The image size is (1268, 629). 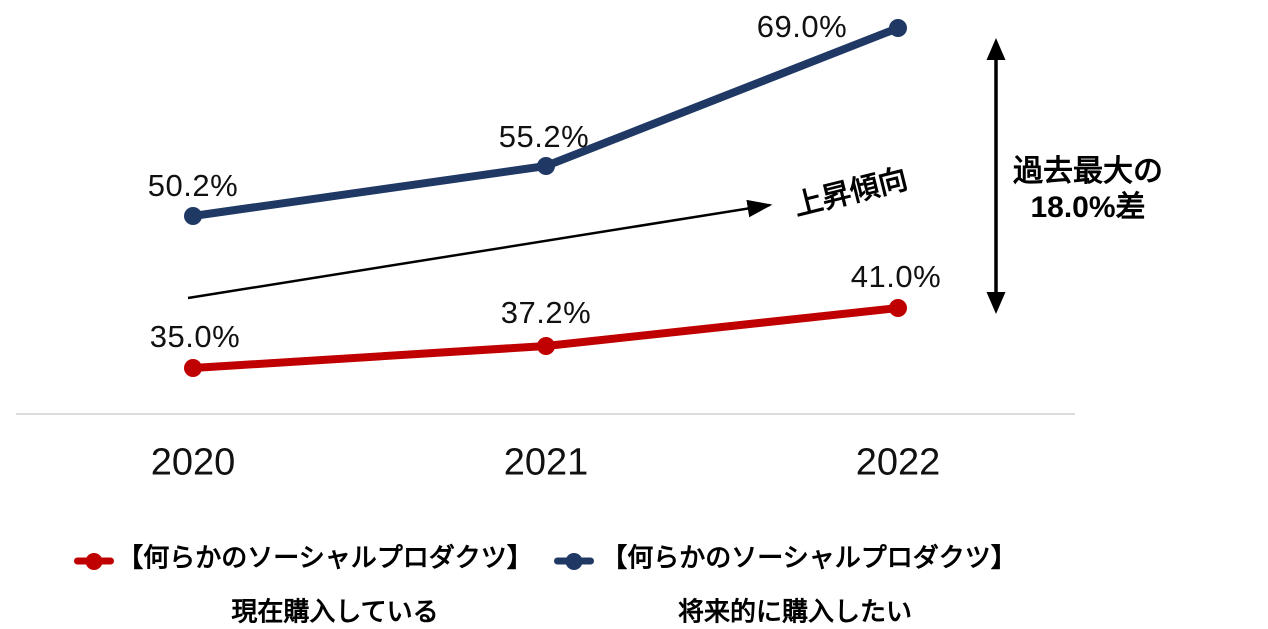 I want to click on legend-future-line2: 将来的に購入したい, so click(x=795, y=611).